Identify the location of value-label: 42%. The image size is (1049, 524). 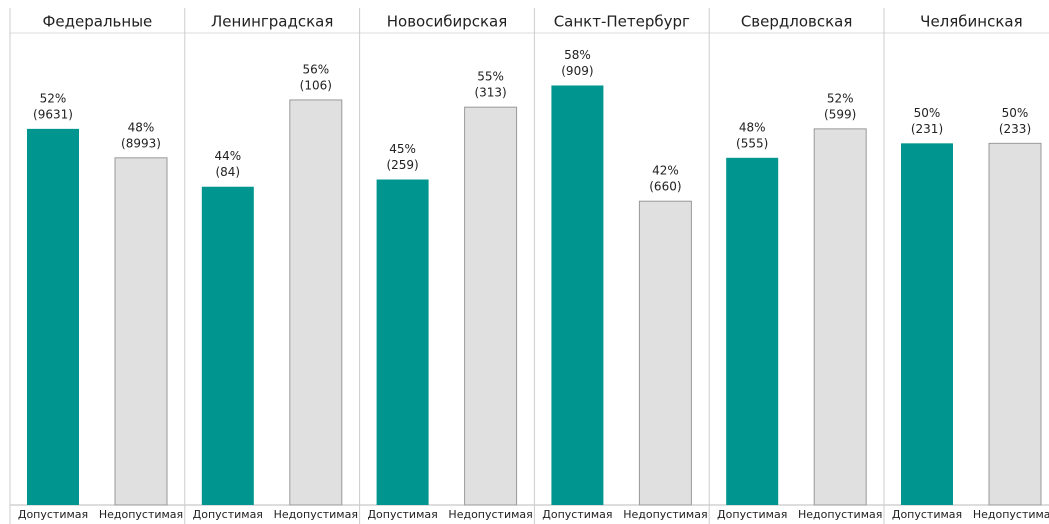
(665, 171).